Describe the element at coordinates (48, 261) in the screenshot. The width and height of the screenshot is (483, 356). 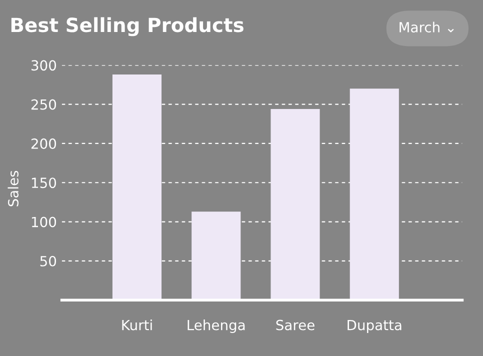
I see `y-tick-label: 50` at that location.